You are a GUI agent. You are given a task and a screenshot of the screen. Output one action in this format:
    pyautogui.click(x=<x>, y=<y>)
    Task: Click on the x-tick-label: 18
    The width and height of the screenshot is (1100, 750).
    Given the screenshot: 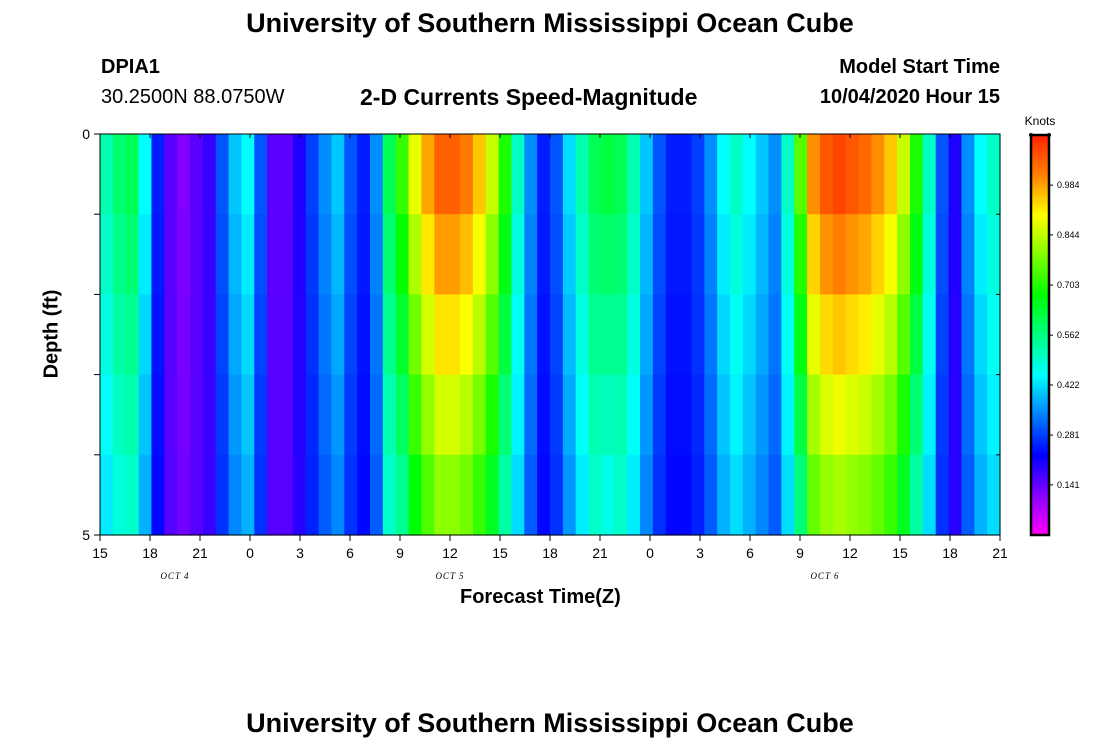 What is the action you would take?
    pyautogui.click(x=950, y=553)
    